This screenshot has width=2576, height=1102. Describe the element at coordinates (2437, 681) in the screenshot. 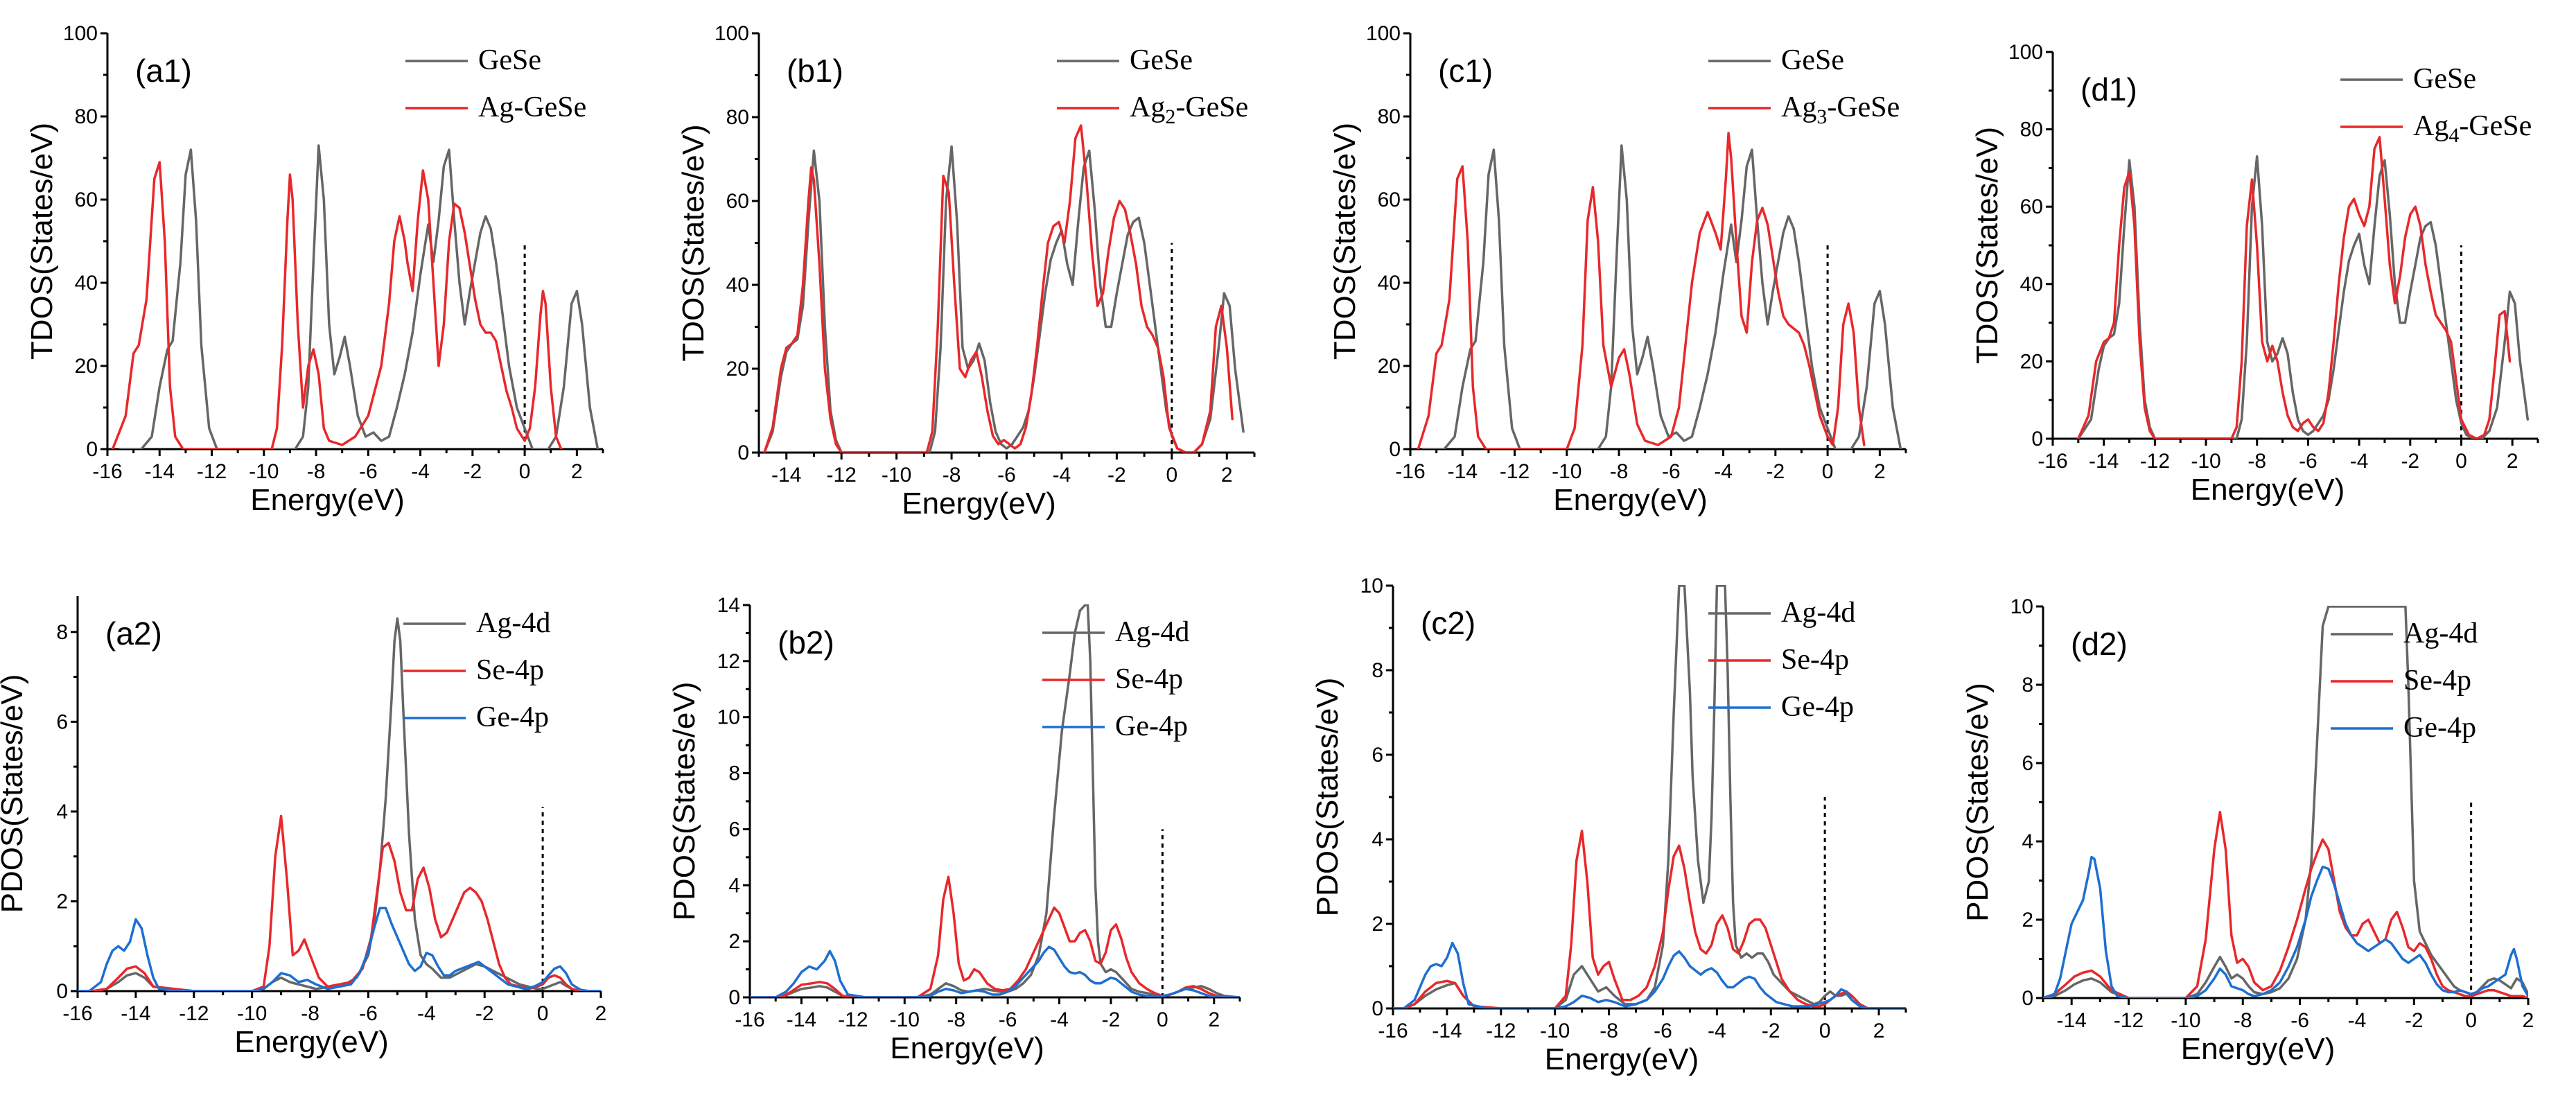

I see `legend-label: Se-4p` at that location.